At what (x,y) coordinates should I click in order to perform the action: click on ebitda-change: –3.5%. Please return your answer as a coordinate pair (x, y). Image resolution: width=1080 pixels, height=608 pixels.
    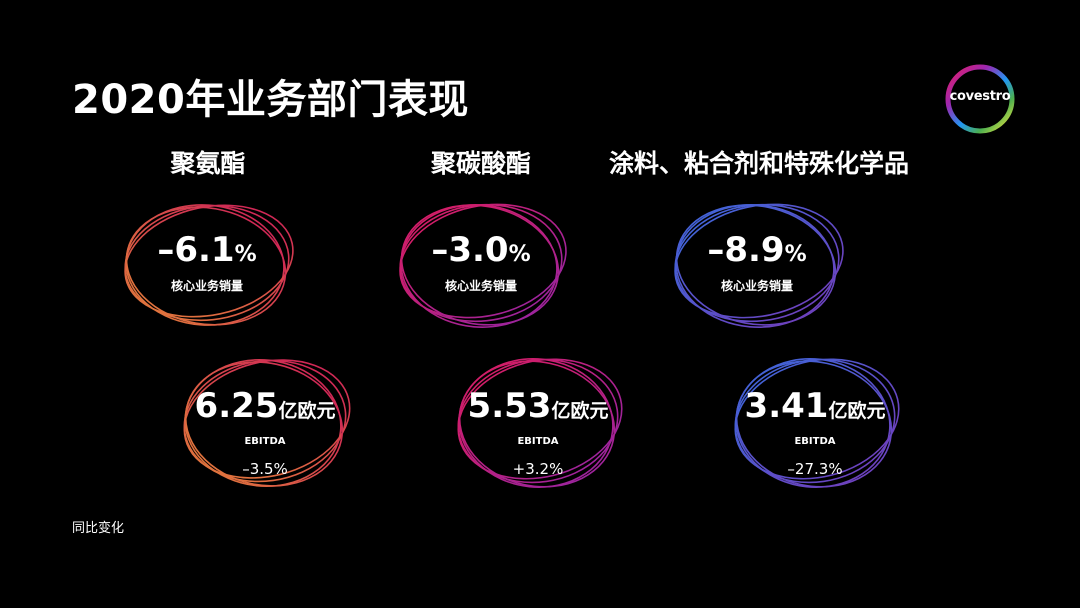
    Looking at the image, I should click on (265, 469).